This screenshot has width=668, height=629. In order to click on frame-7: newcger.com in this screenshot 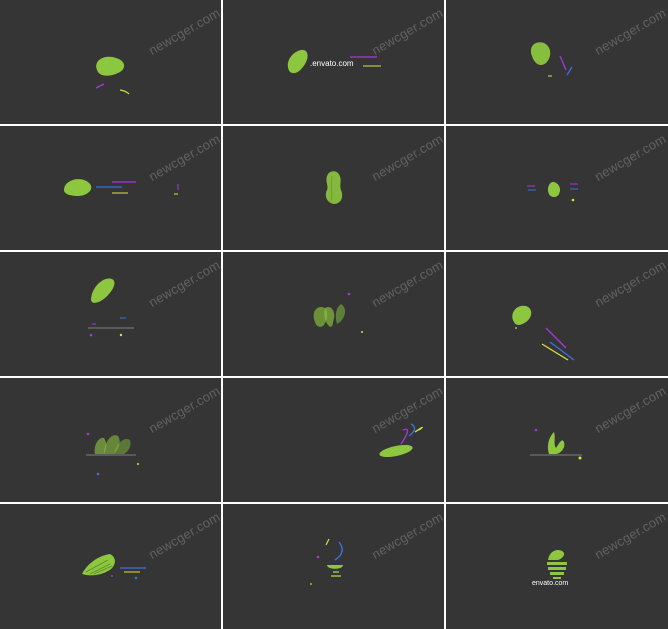, I will do `click(110, 314)`.